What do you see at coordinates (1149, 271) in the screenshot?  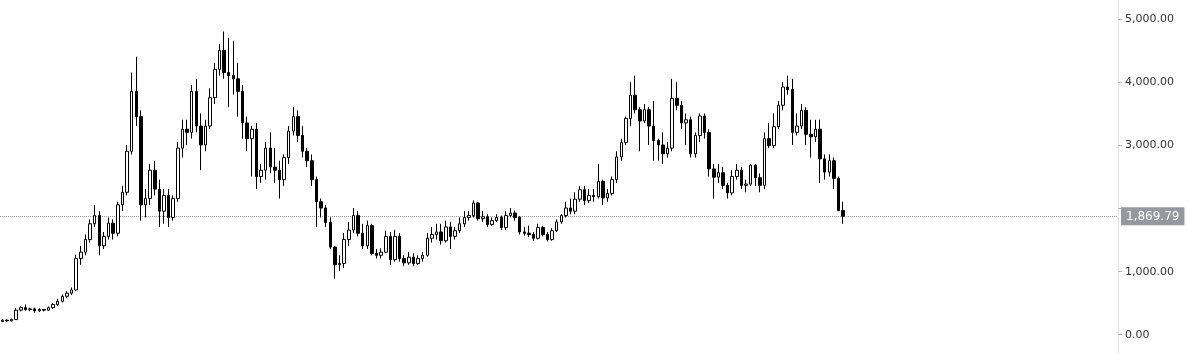 I see `y-tick-label: 1,000.00` at bounding box center [1149, 271].